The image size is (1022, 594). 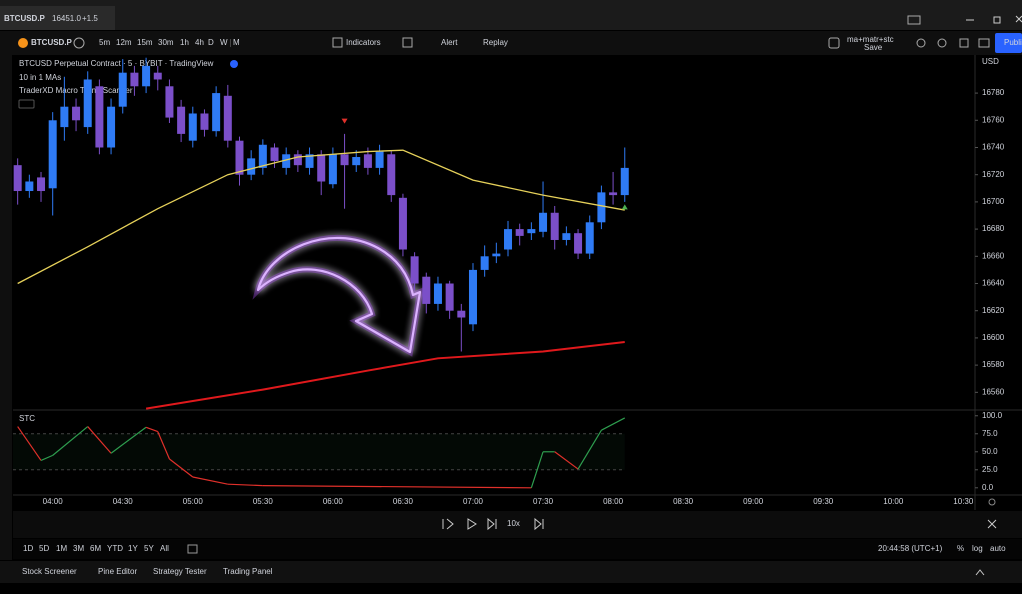 What do you see at coordinates (124, 42) in the screenshot?
I see `interval-button: 12m` at bounding box center [124, 42].